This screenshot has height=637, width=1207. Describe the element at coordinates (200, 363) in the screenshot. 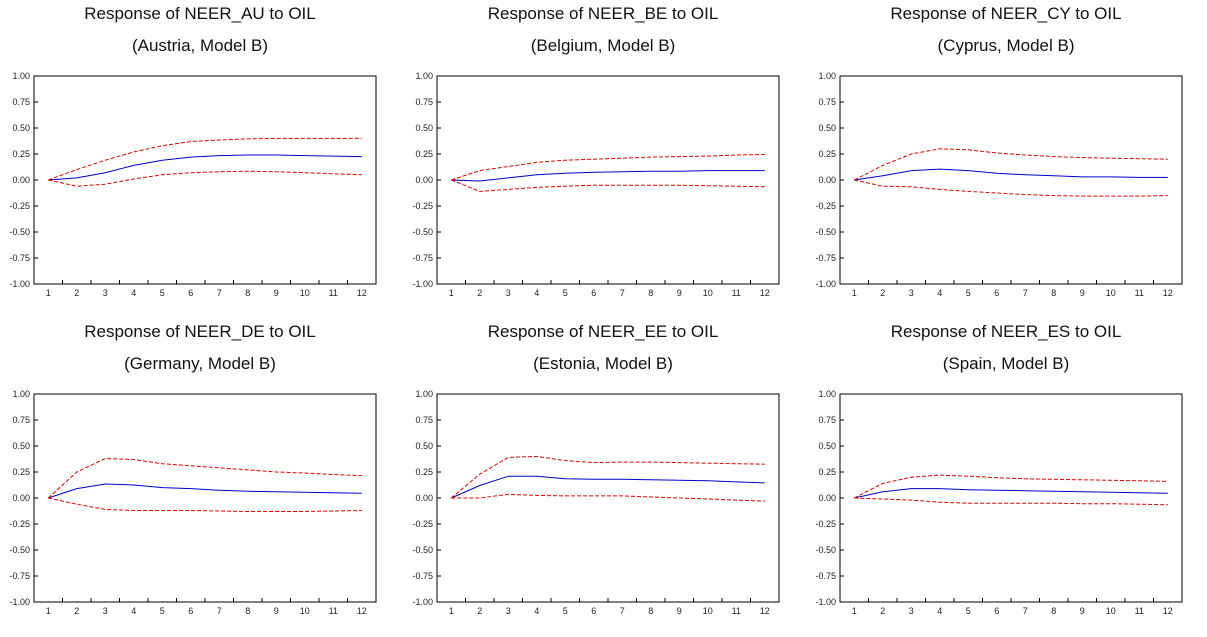

I see `chart-subtitle: (Germany, Model B)` at that location.